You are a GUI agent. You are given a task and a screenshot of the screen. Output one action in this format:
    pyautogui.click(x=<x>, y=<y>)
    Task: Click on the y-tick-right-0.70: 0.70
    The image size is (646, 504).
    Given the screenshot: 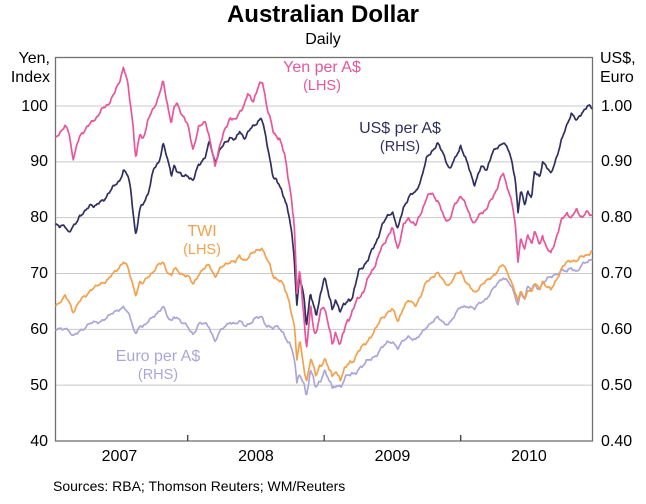 What is the action you would take?
    pyautogui.click(x=617, y=273)
    